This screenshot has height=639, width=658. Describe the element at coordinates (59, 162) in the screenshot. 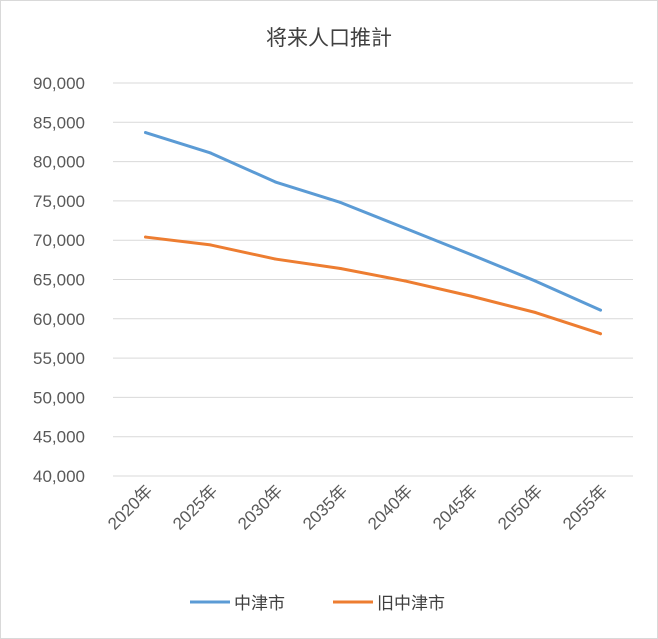

I see `y-tick-label: 80,000` at that location.